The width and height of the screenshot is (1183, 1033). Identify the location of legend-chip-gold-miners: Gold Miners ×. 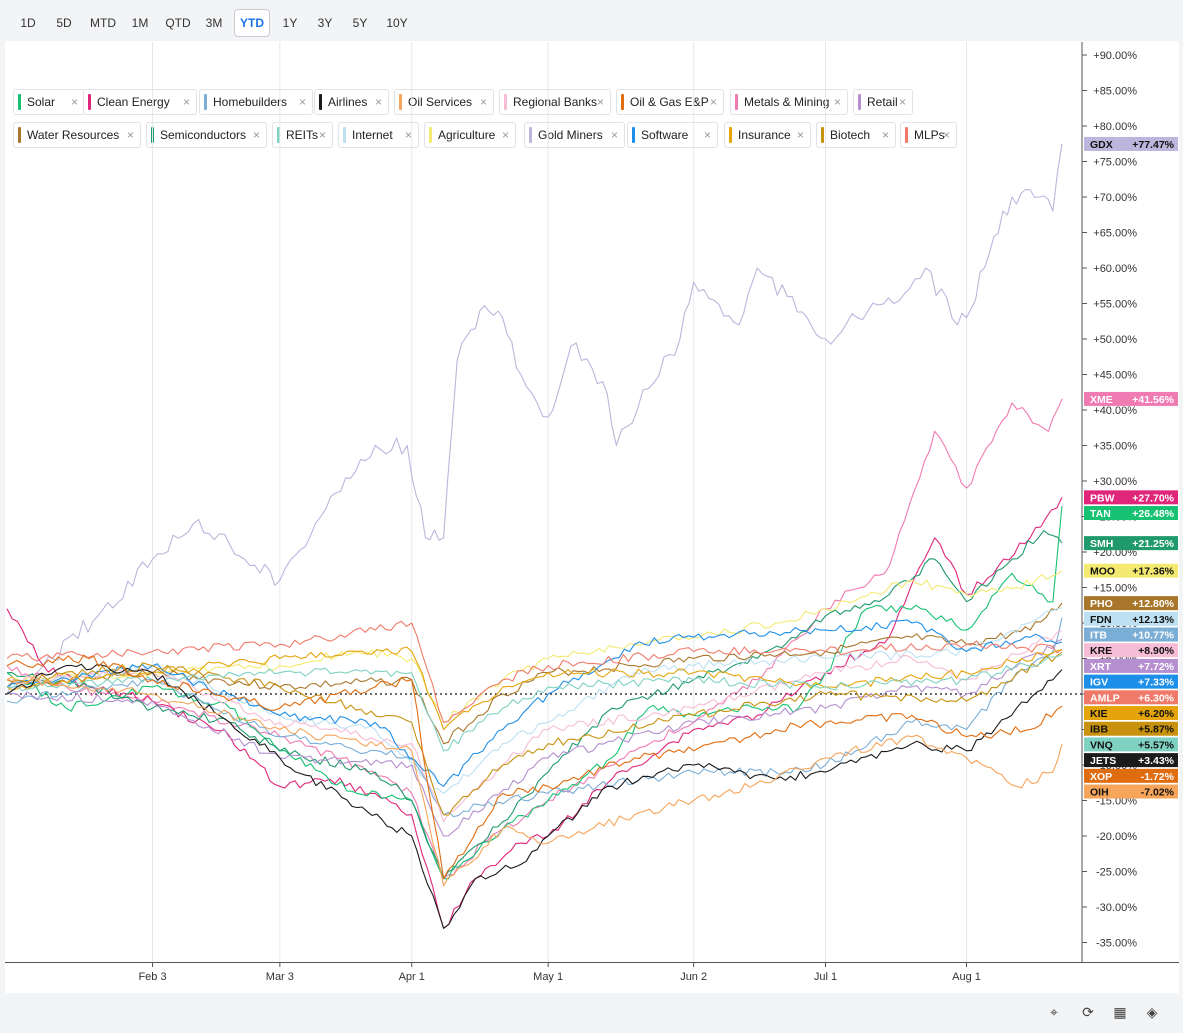
(574, 135).